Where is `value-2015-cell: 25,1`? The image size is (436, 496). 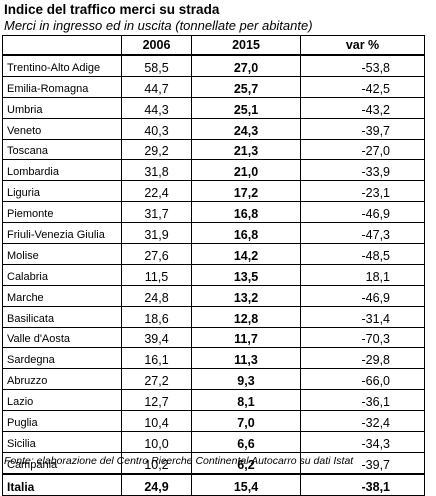 value-2015-cell: 25,1 is located at coordinates (246, 107).